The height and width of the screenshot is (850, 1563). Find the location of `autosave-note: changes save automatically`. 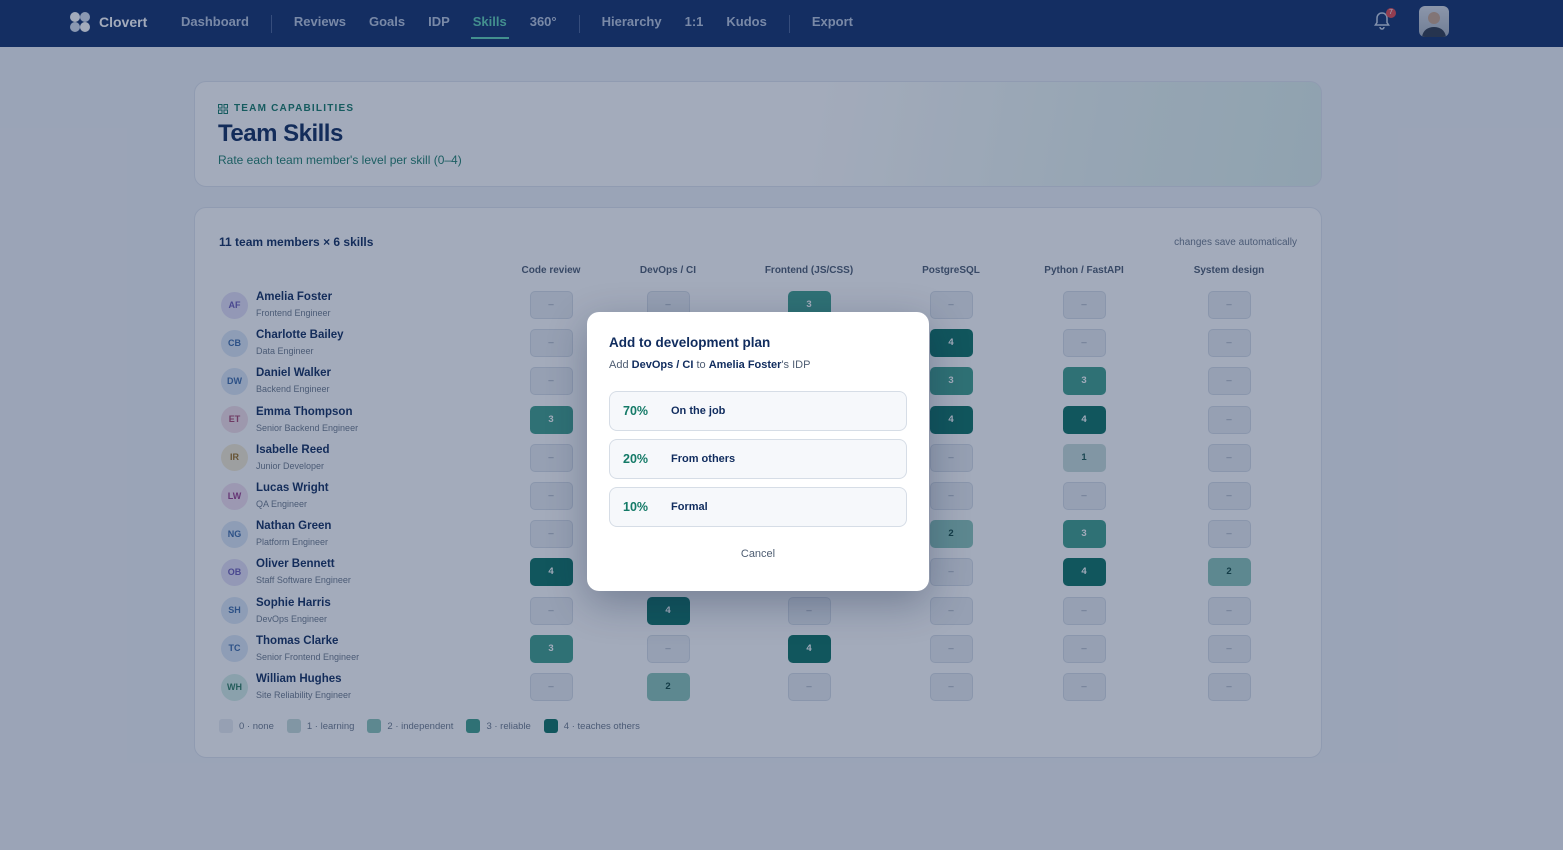

autosave-note: changes save automatically is located at coordinates (1235, 242).